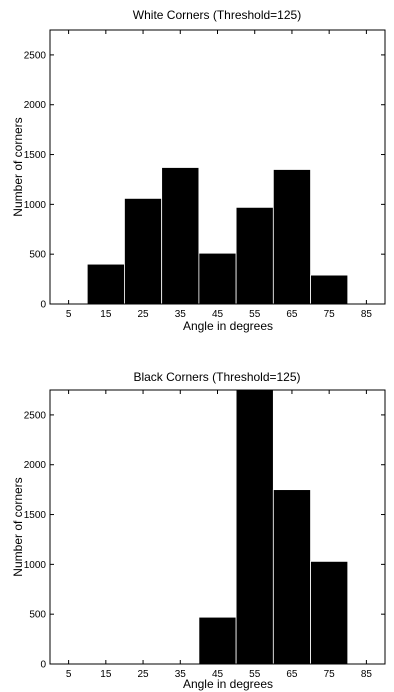 The height and width of the screenshot is (692, 394). I want to click on bar-group, so click(217, 236).